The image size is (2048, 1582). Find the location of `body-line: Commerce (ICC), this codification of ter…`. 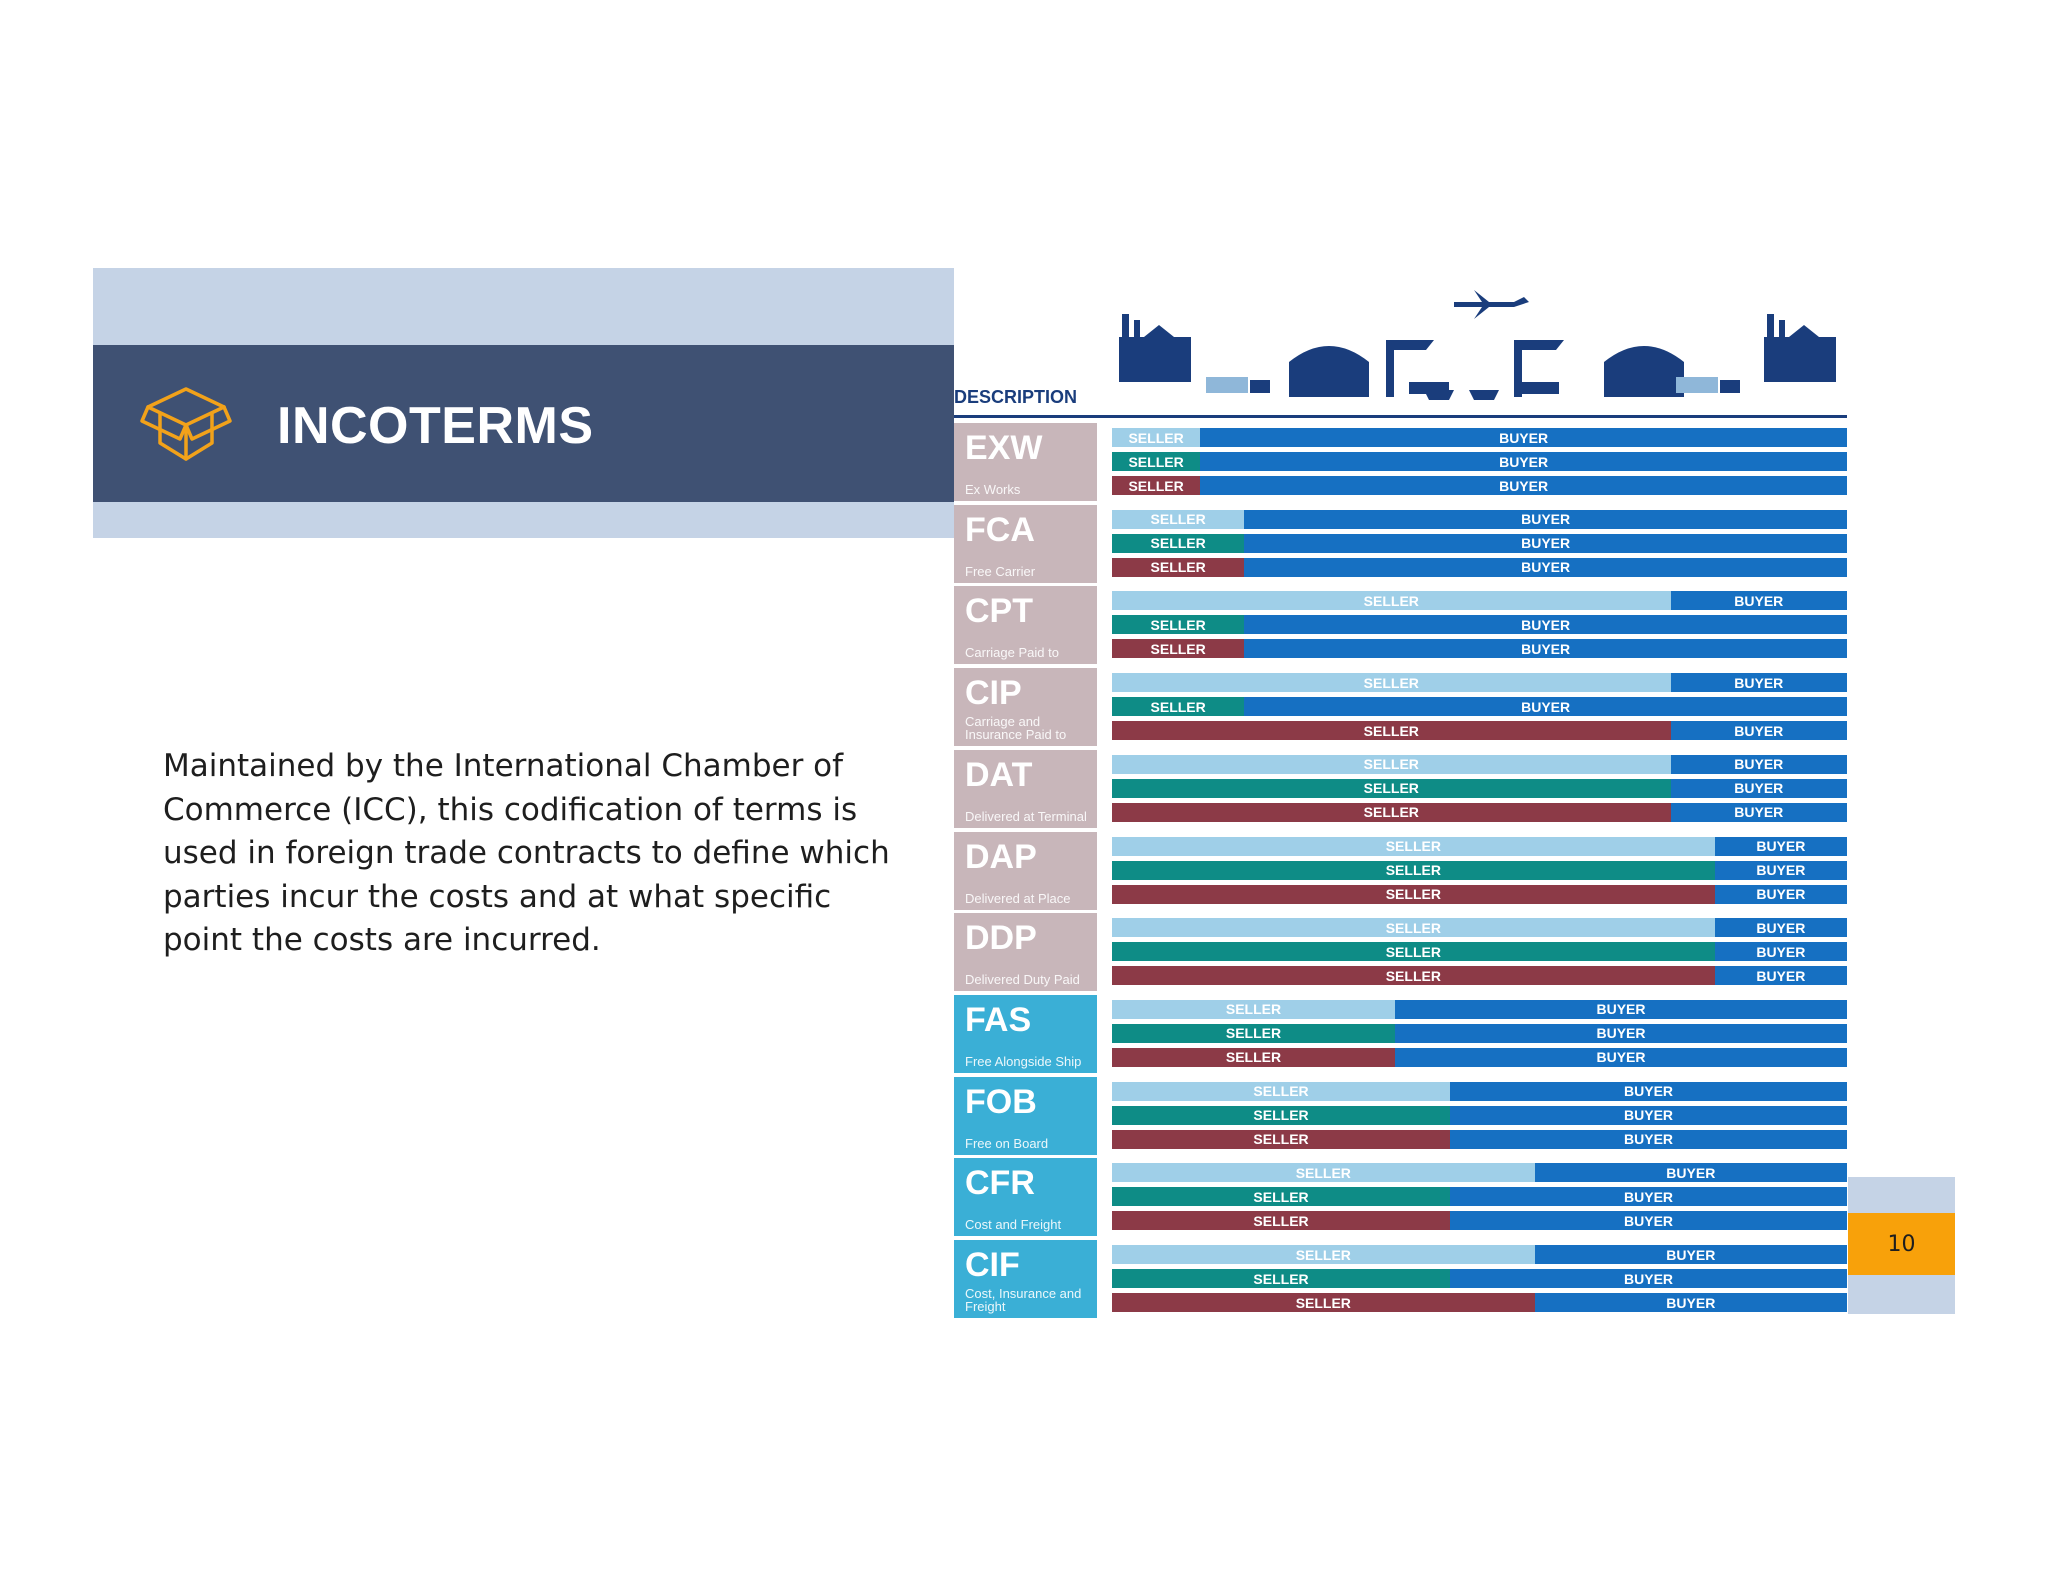

body-line: Commerce (ICC), this codification of ter… is located at coordinates (510, 809).